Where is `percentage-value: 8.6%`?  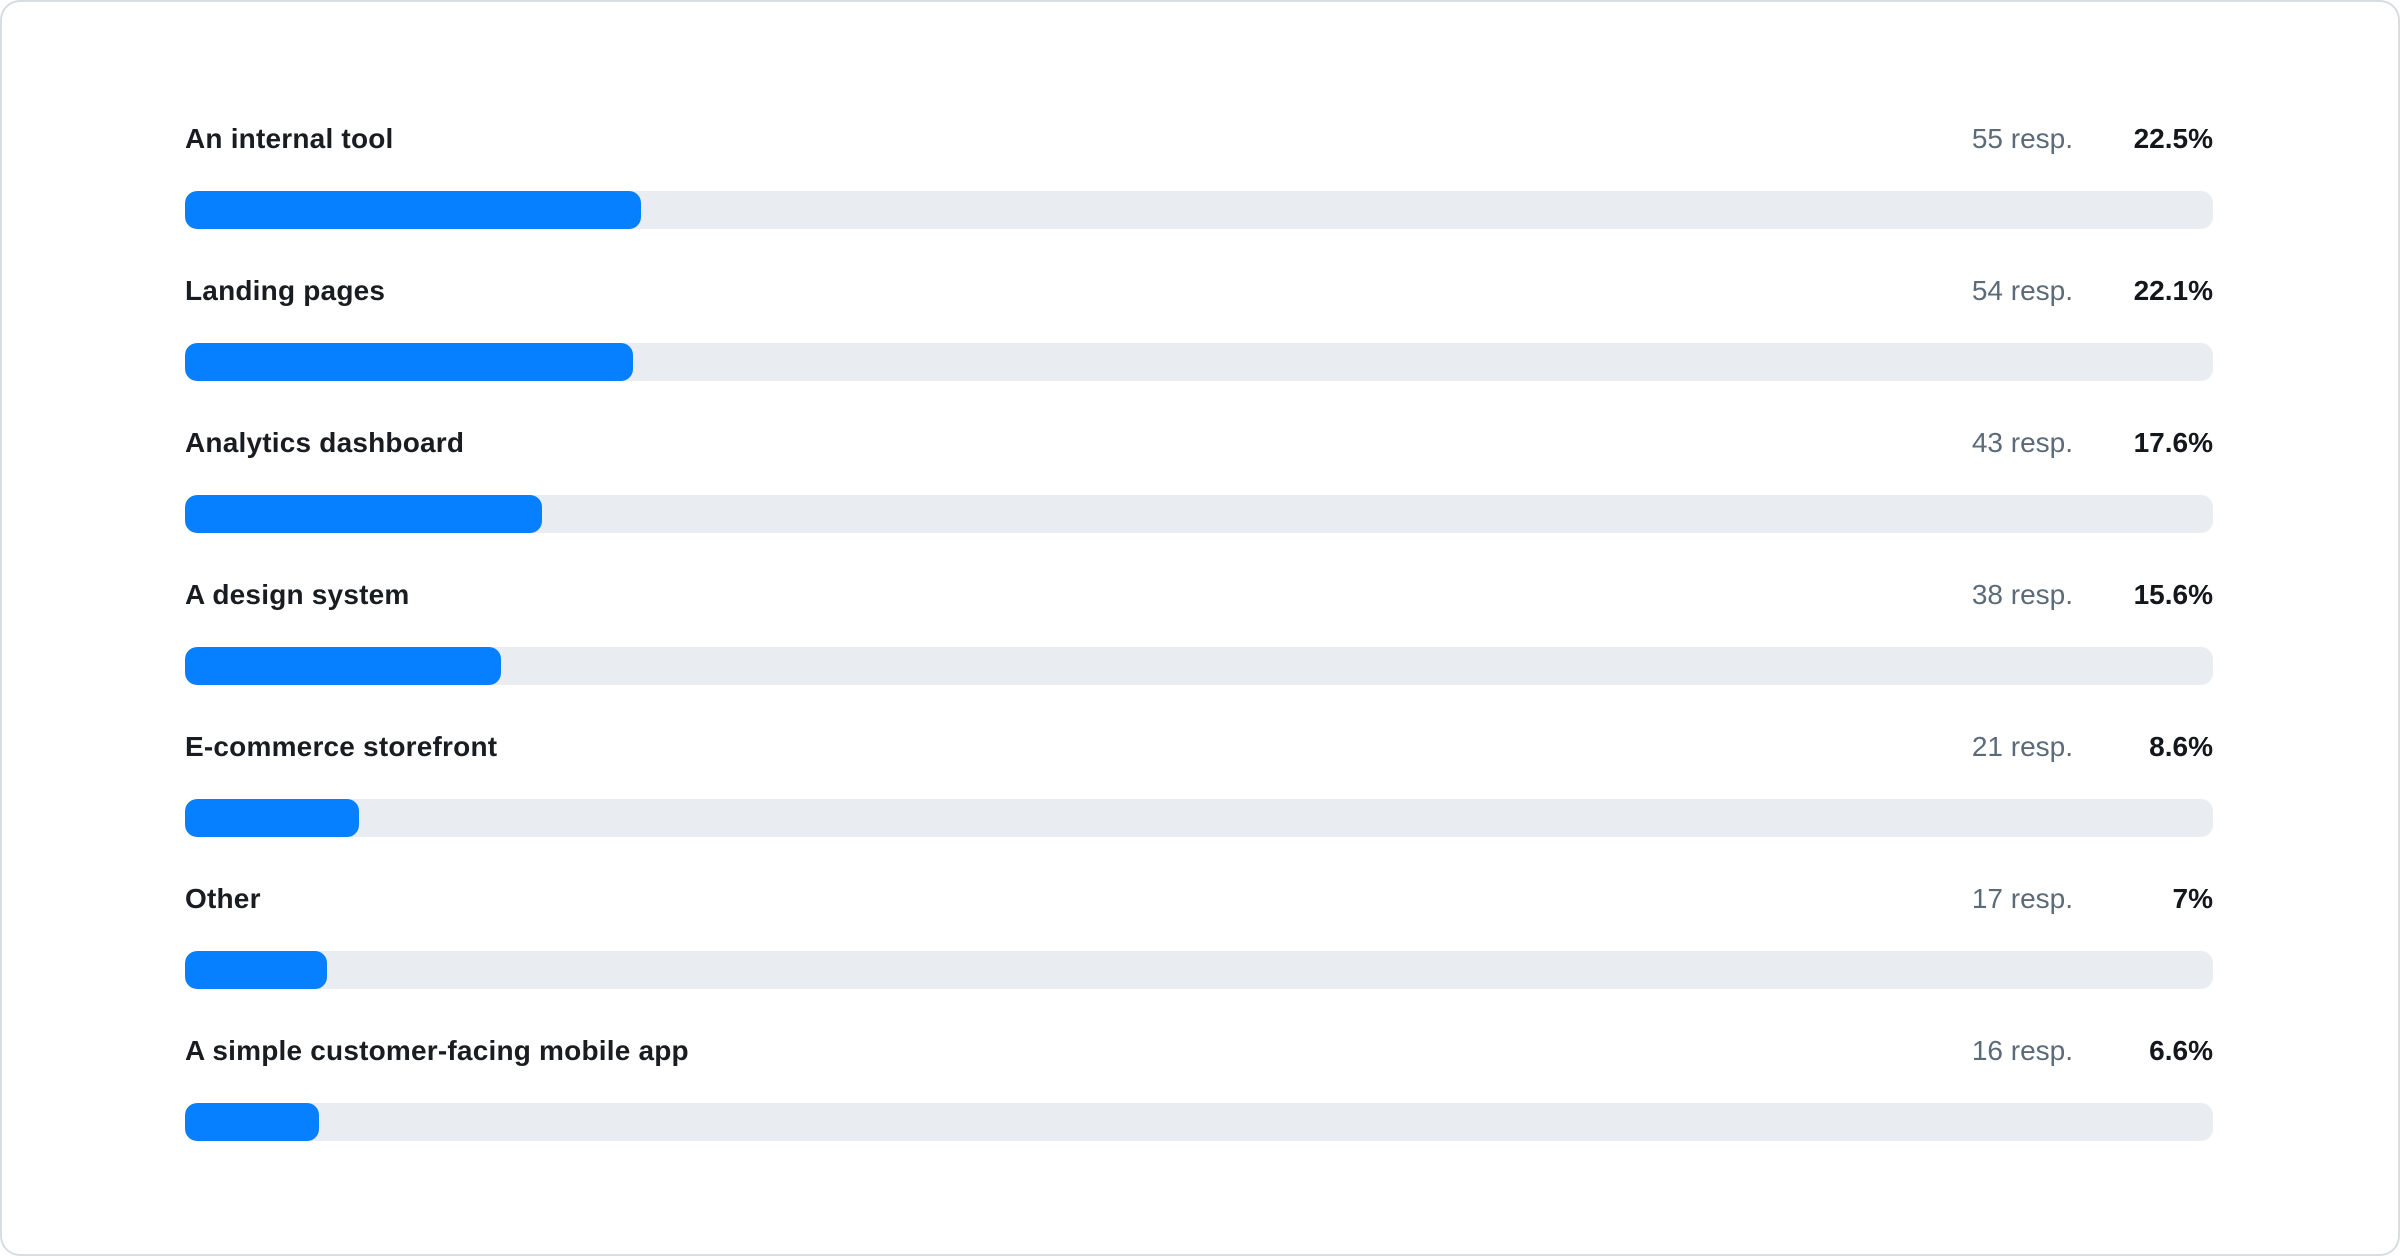
percentage-value: 8.6% is located at coordinates (2181, 746).